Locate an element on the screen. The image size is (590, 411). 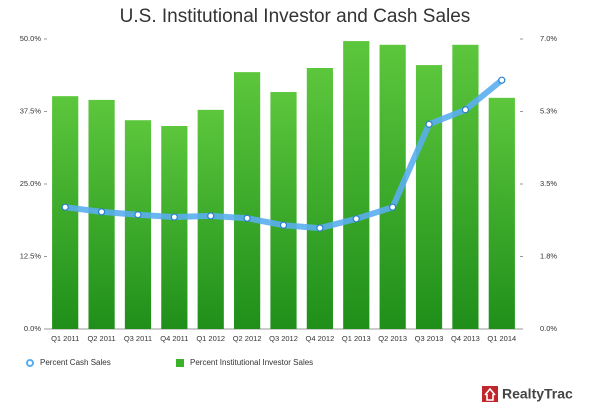
x-tick-label: Q4 2012 is located at coordinates (319, 338).